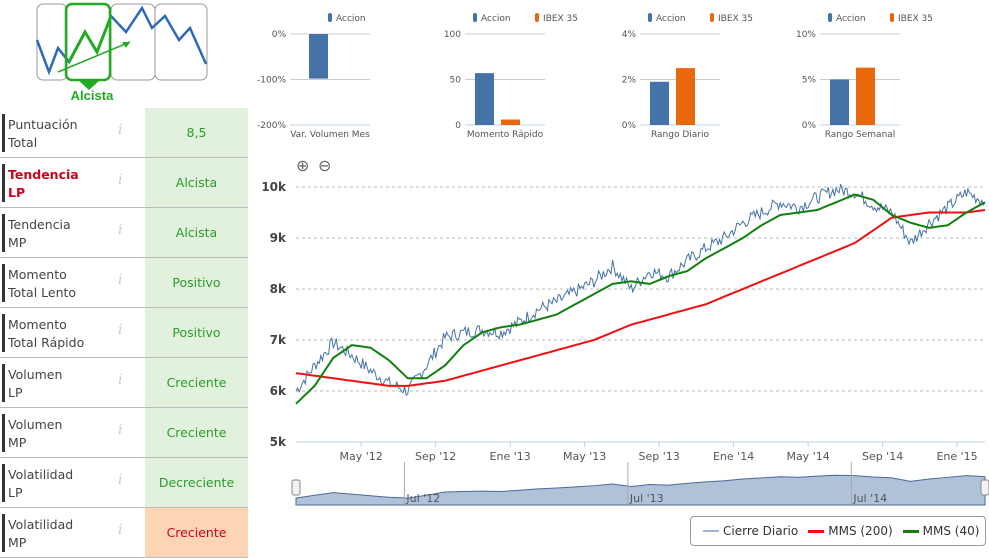 Image resolution: width=989 pixels, height=558 pixels. What do you see at coordinates (584, 456) in the screenshot?
I see `x-tick-label: May '13` at bounding box center [584, 456].